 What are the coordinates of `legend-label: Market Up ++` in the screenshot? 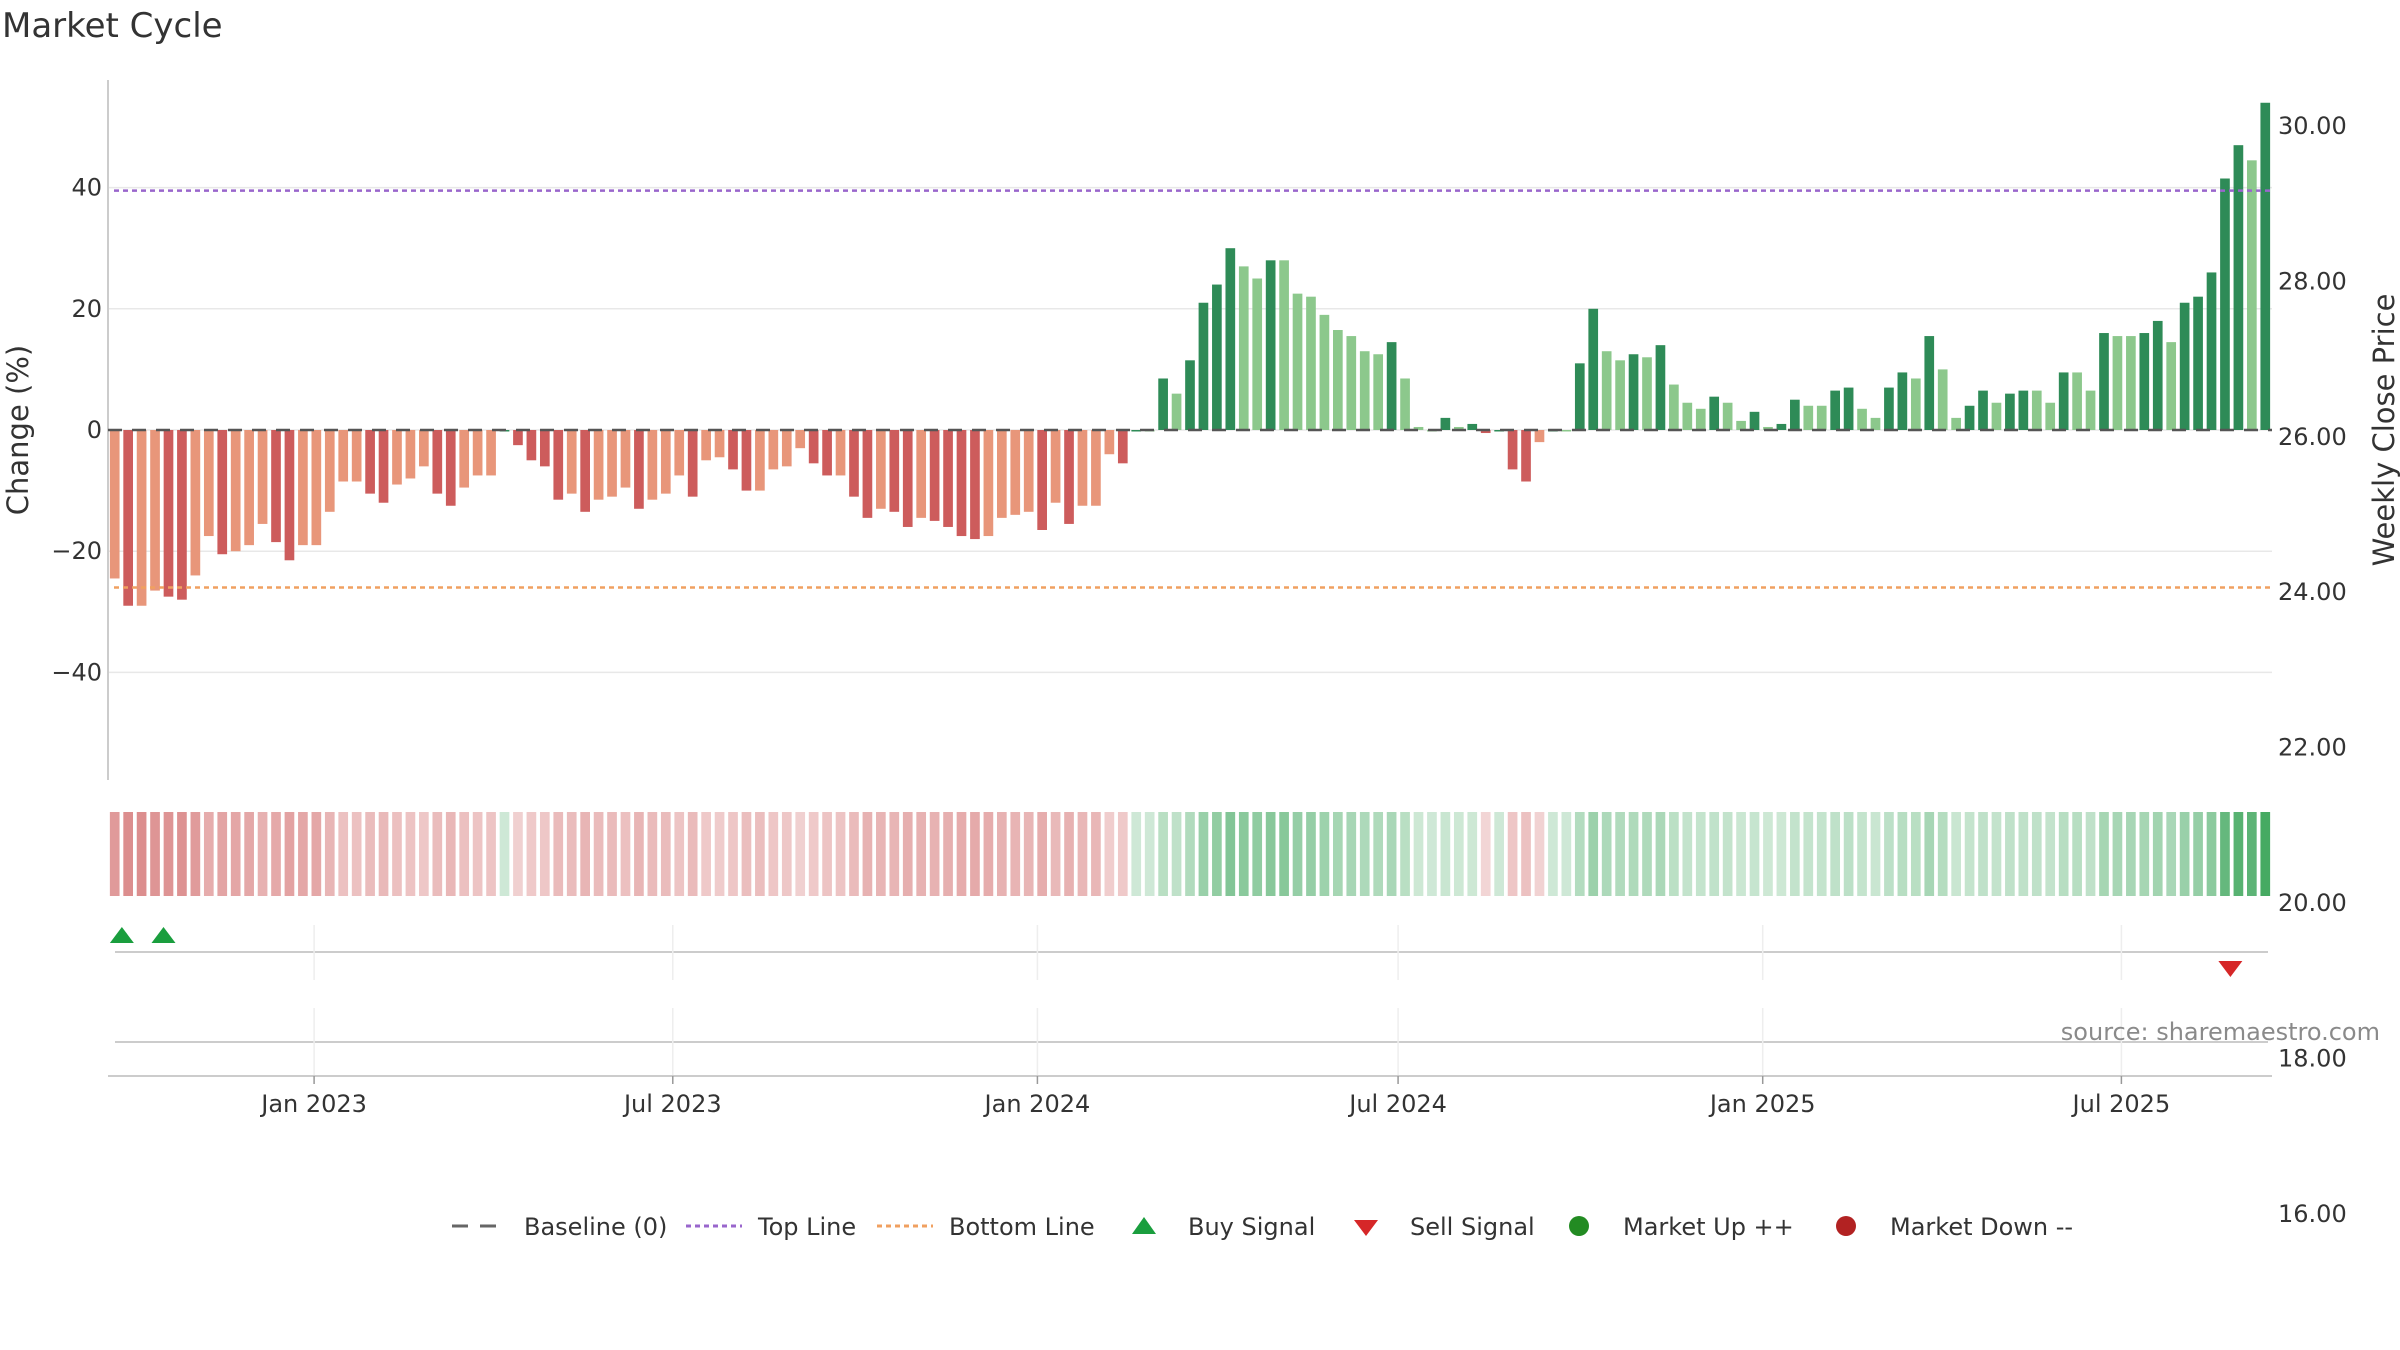 It's located at (1708, 1227).